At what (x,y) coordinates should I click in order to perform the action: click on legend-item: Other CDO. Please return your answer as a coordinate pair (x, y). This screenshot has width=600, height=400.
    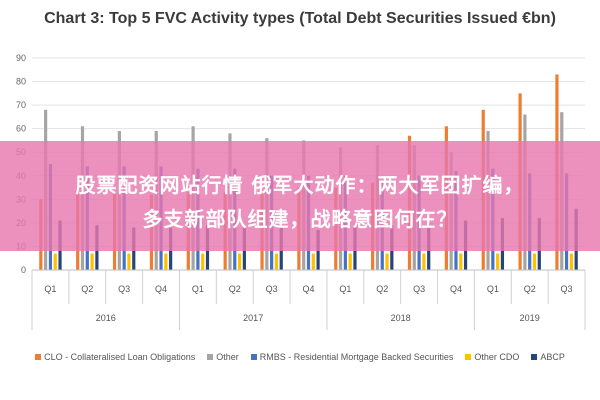
    Looking at the image, I should click on (492, 357).